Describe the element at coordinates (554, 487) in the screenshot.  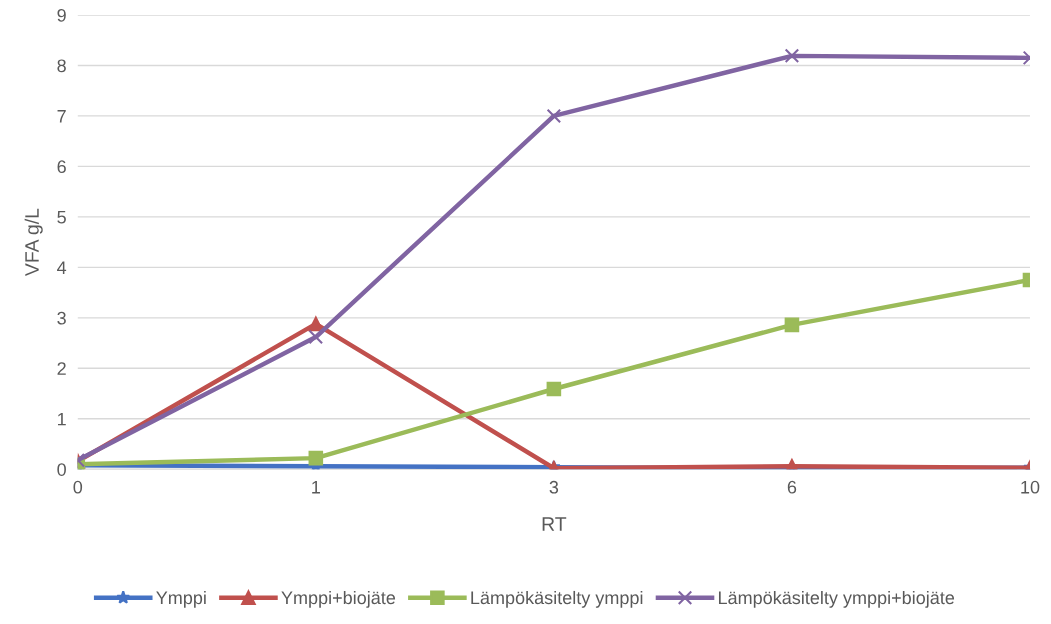
I see `x-tick-label: 3` at that location.